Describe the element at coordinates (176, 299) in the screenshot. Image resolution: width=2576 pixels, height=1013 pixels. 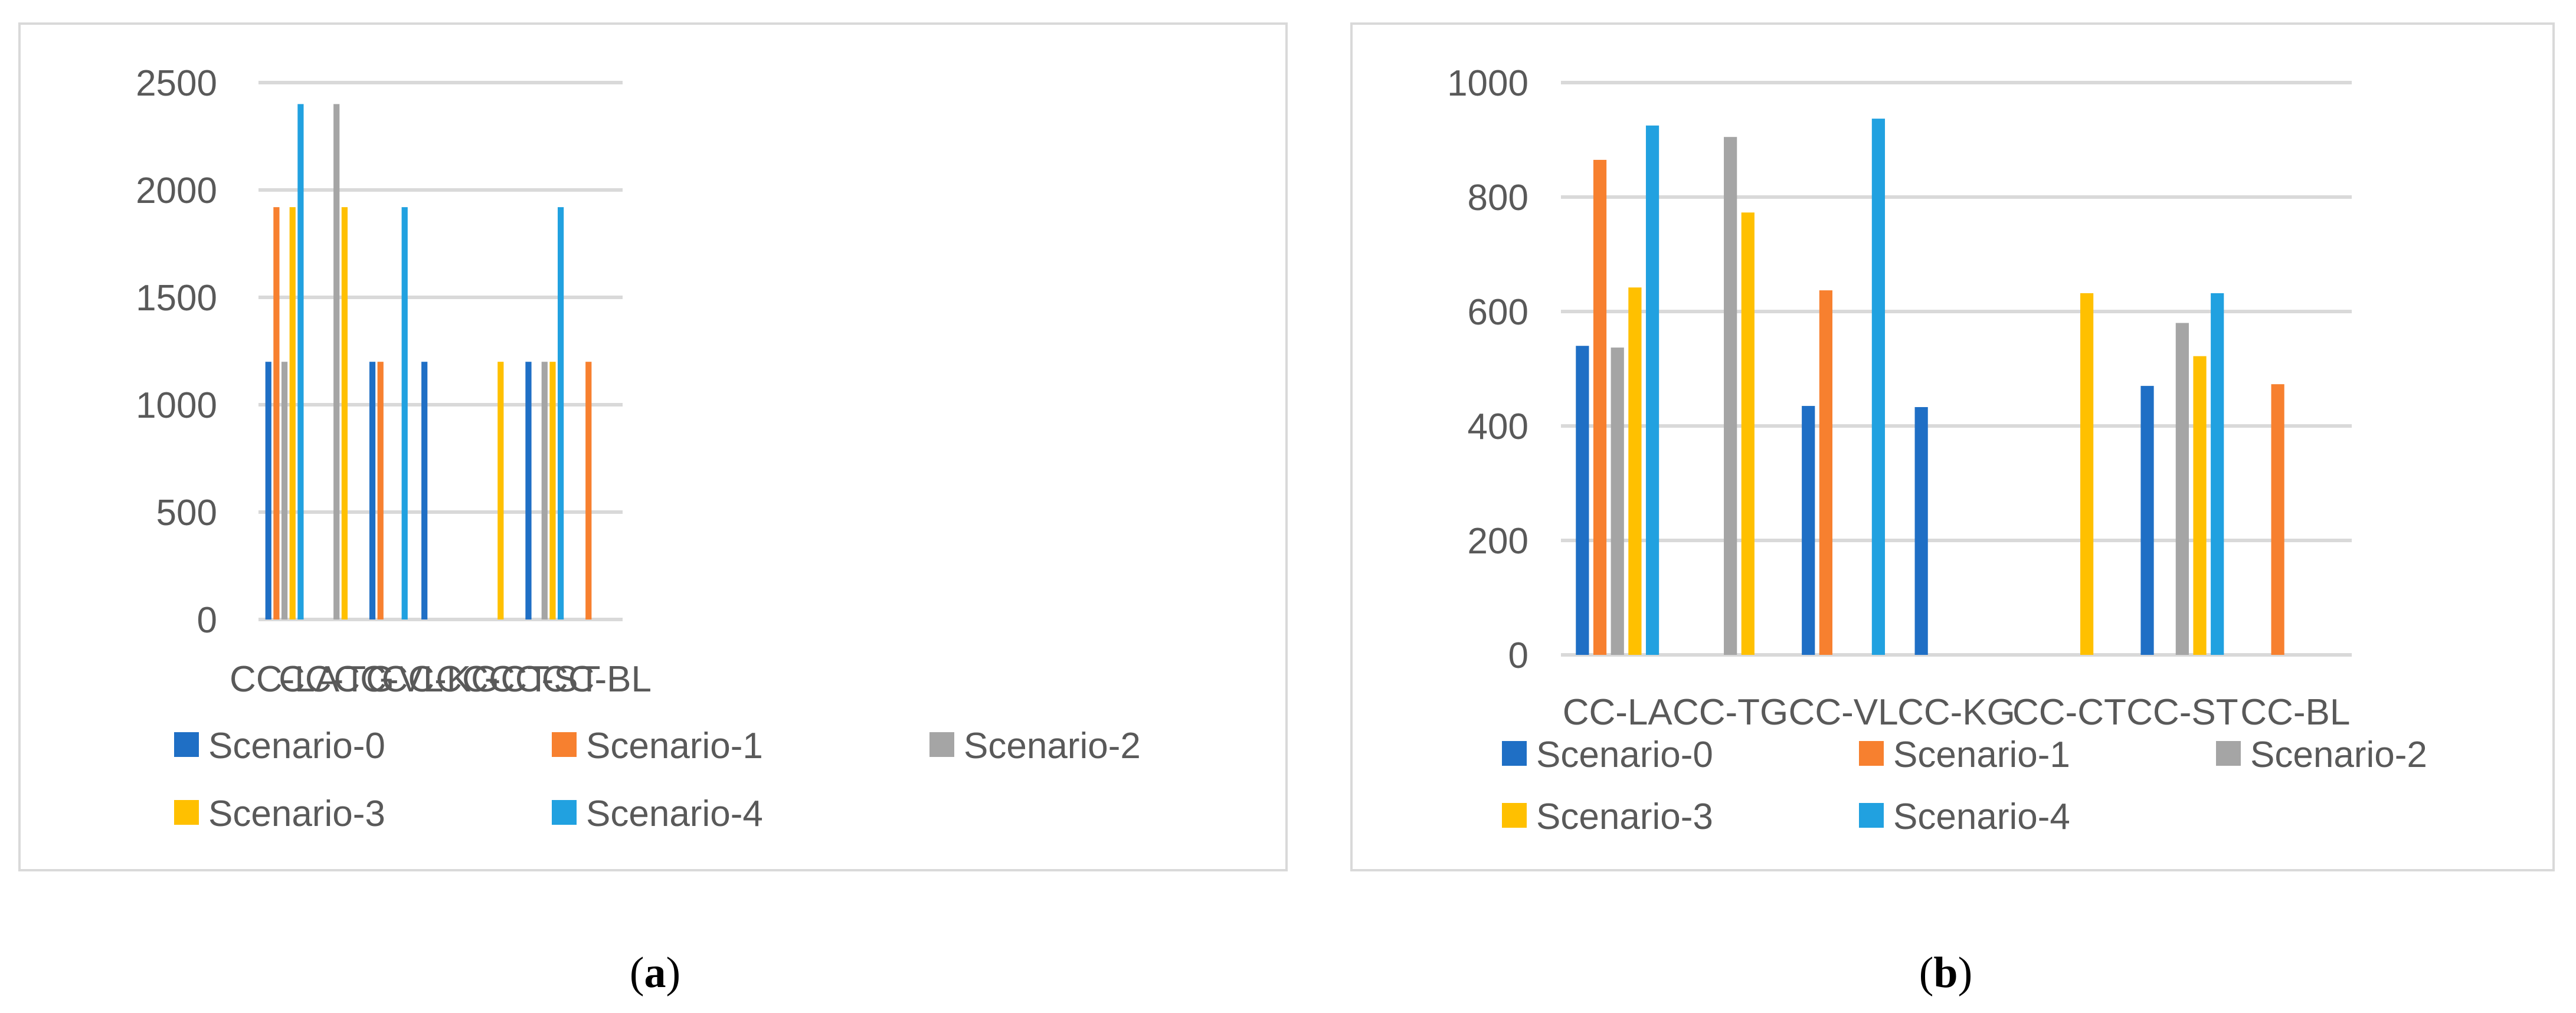
I see `y-tick-label: 1500` at that location.